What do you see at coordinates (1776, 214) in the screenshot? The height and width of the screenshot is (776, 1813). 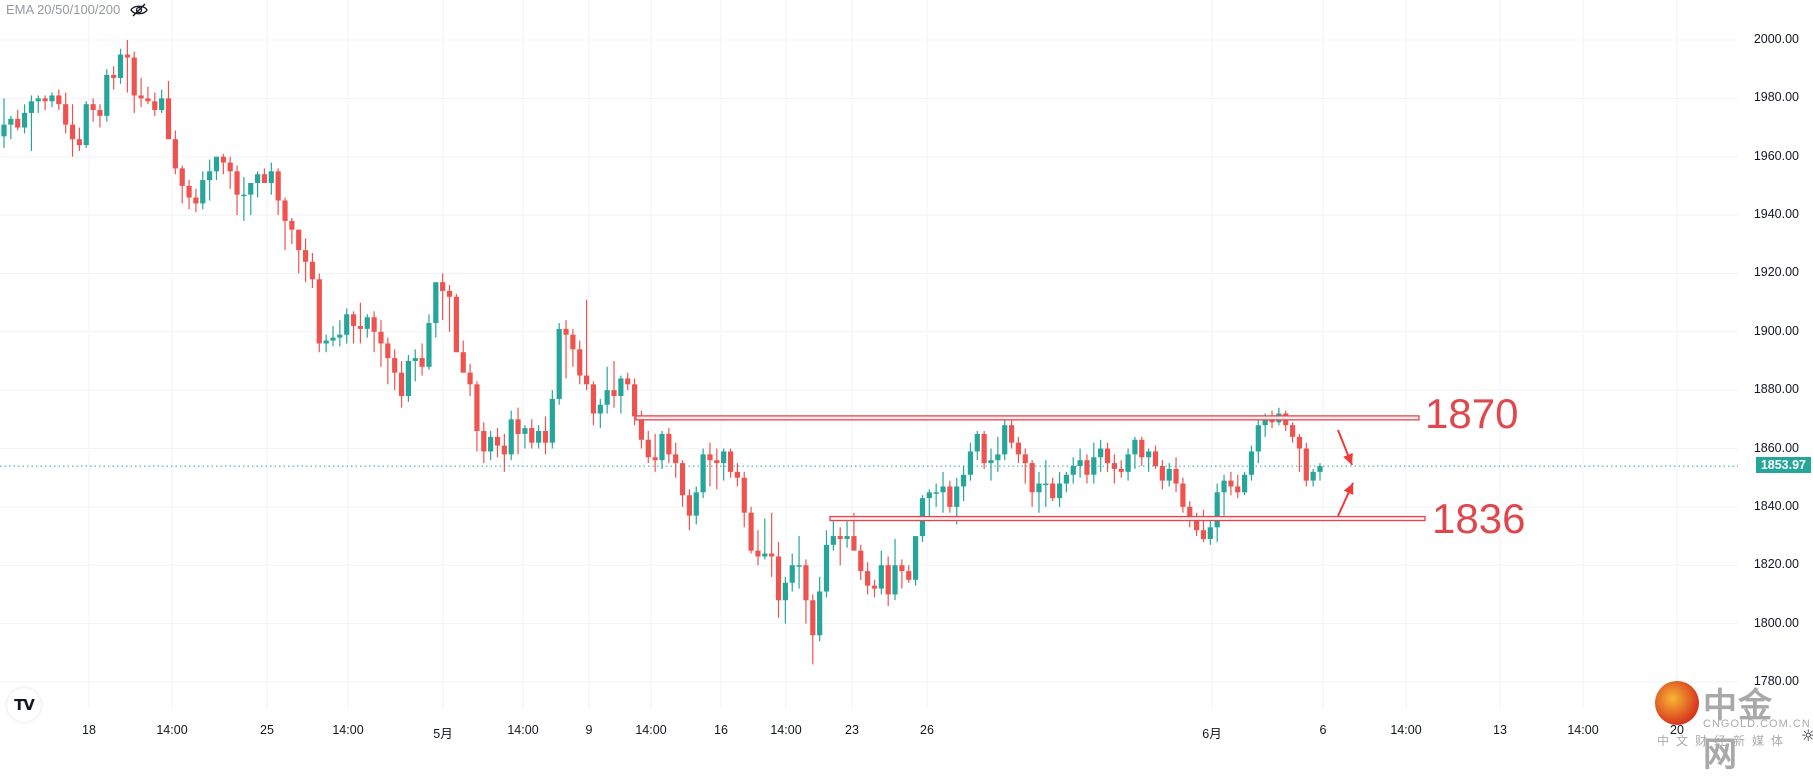 I see `price-tick-label: 1940.00` at bounding box center [1776, 214].